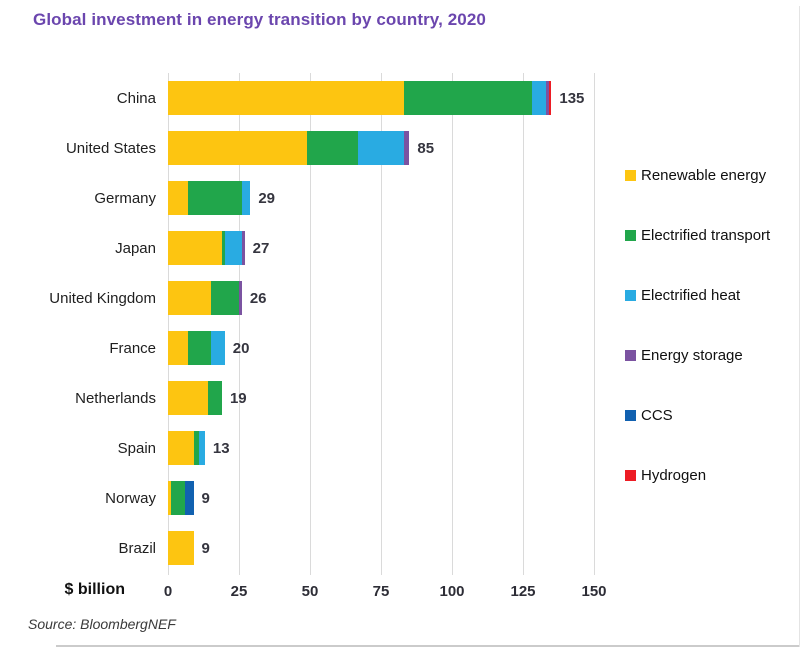  I want to click on bar-value-label: 26, so click(258, 298).